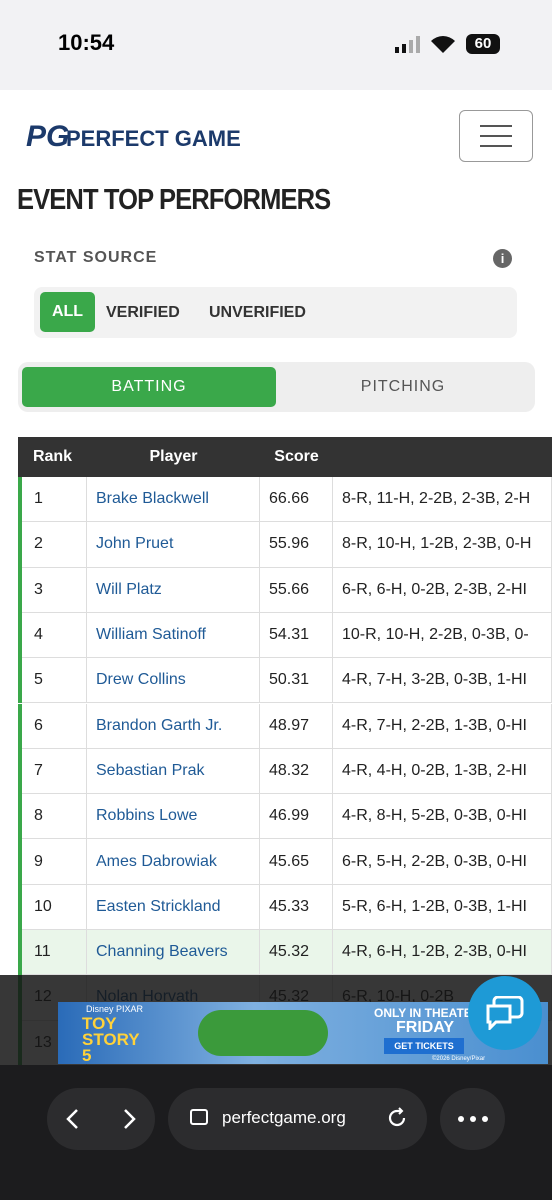  I want to click on table-cell: 5, so click(54, 681).